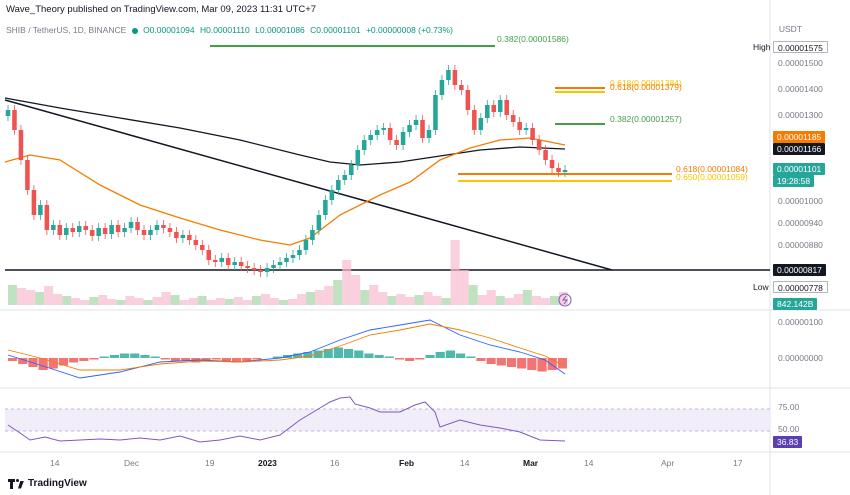 This screenshot has width=850, height=495. I want to click on tradingview-brand: TradingView, so click(47, 483).